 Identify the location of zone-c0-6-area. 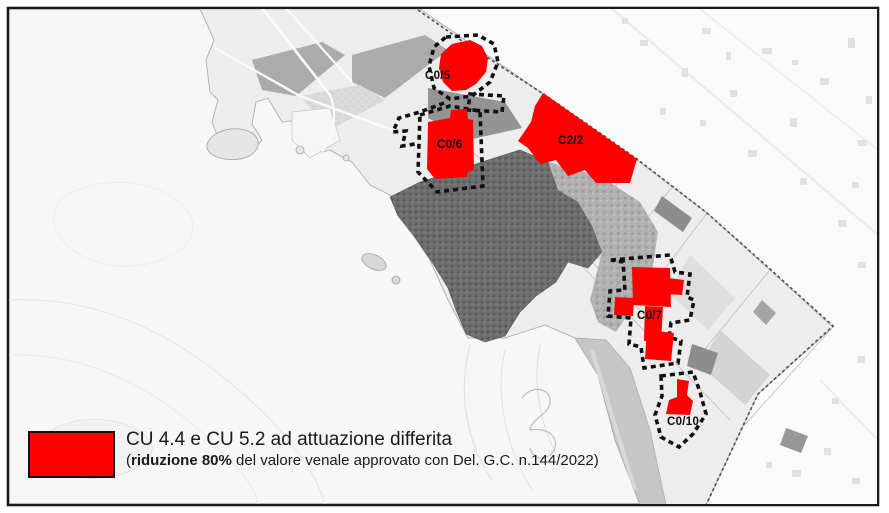
(450, 144).